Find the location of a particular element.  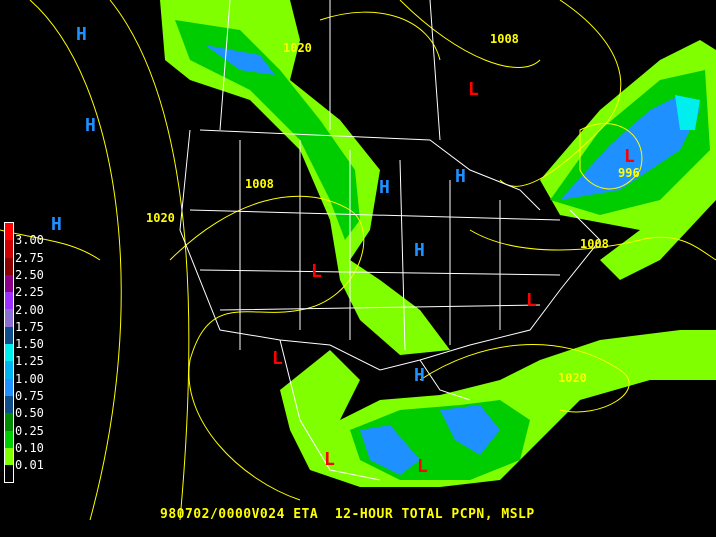

legend-label: 0.01 is located at coordinates (29, 465).